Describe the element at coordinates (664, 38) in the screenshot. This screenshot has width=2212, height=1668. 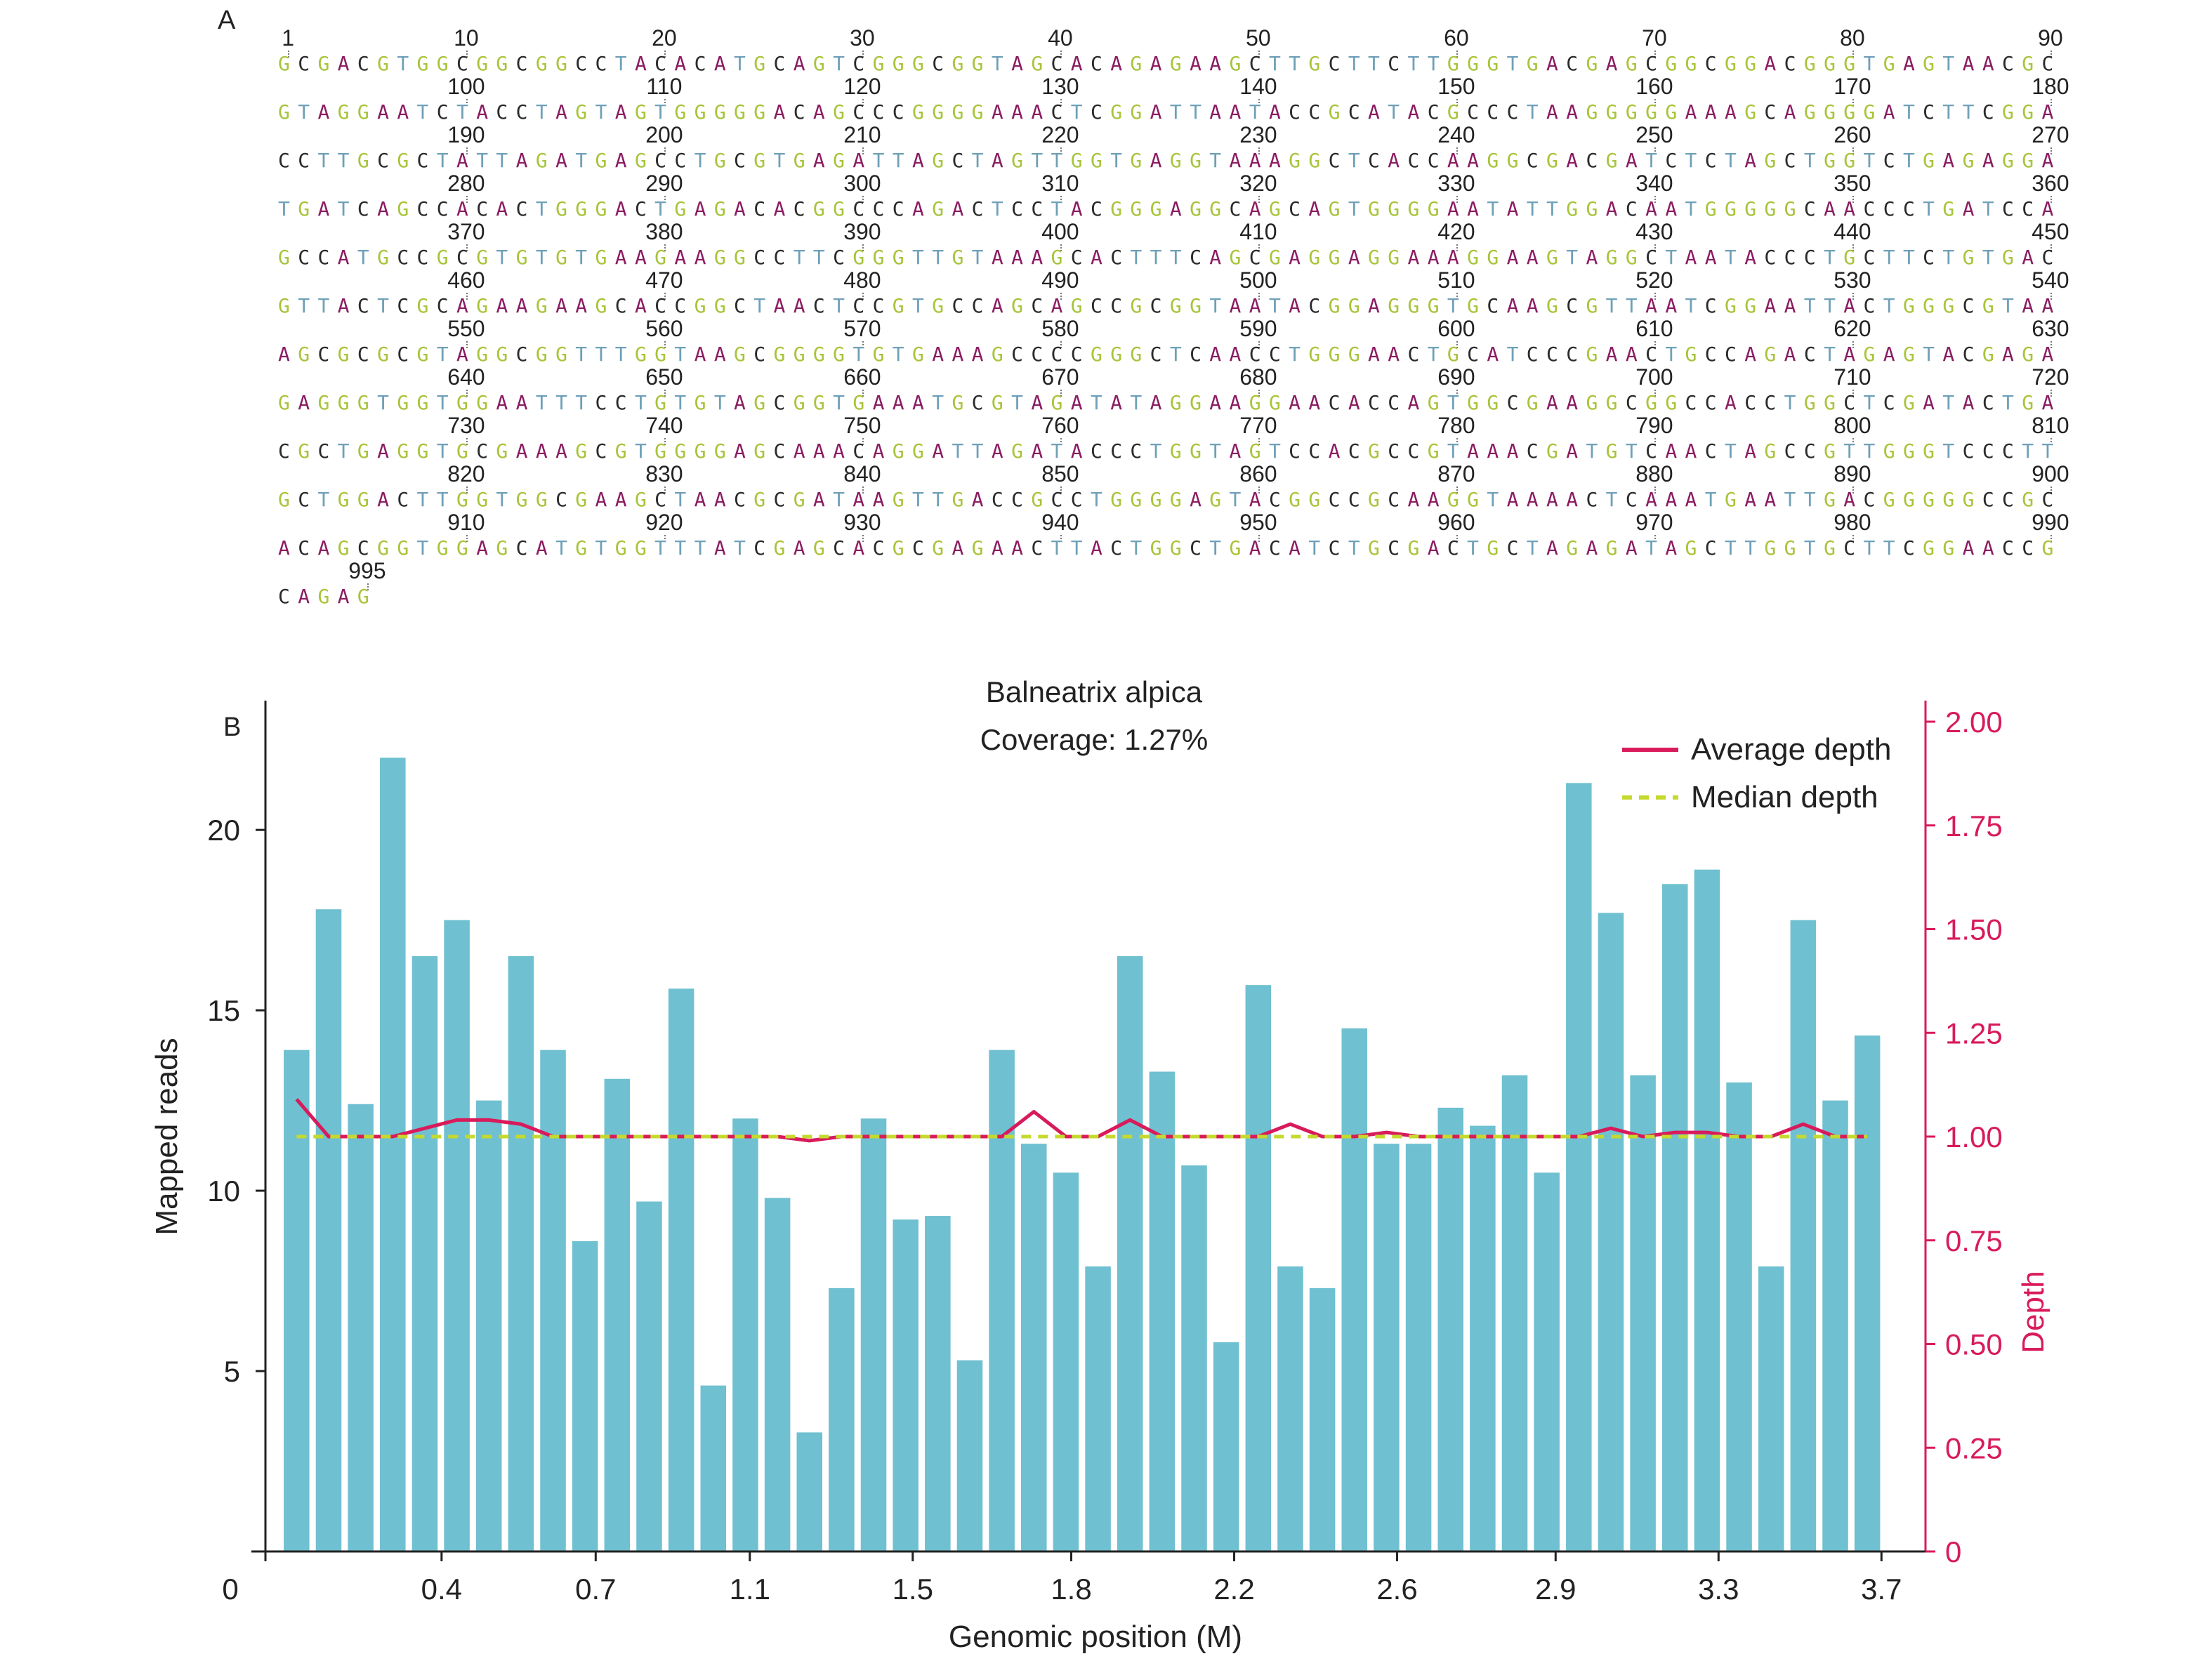
I see `position-label: 20` at that location.